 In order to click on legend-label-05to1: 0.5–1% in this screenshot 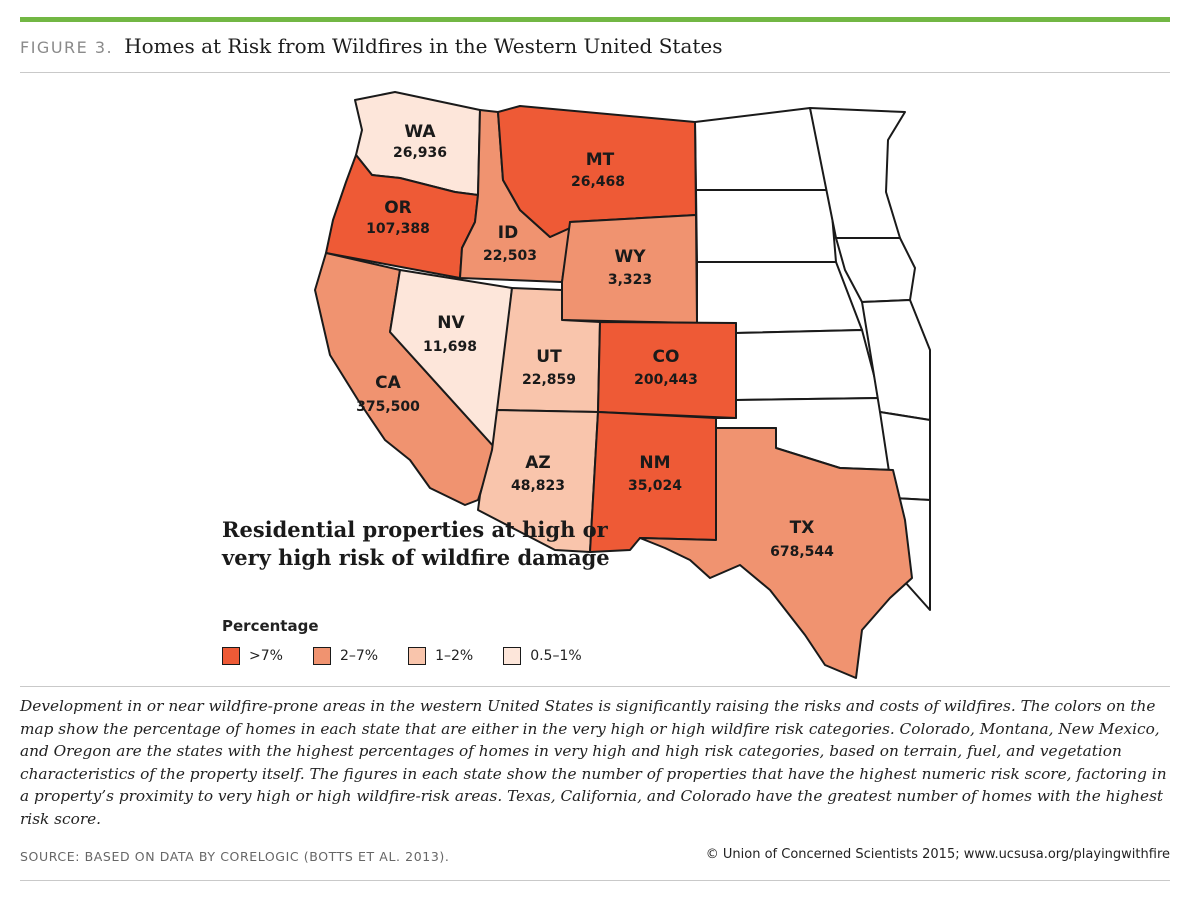, I will do `click(556, 656)`.